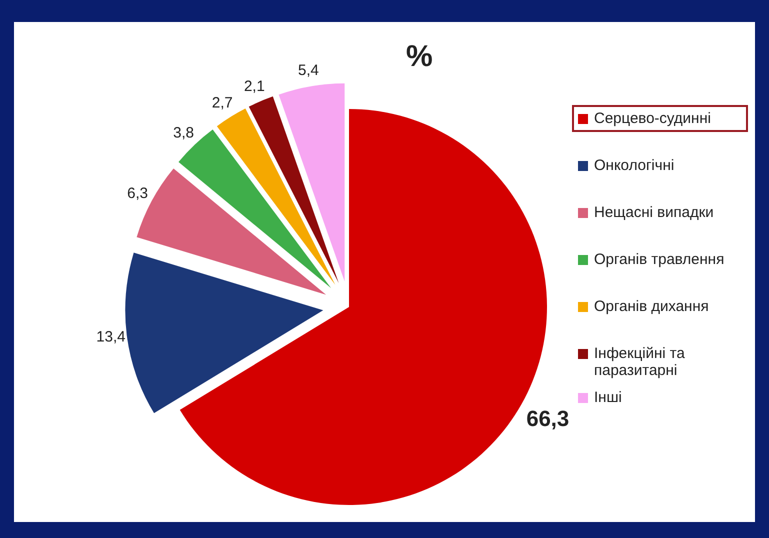 This screenshot has height=538, width=769. Describe the element at coordinates (419, 57) in the screenshot. I see `chart-title: %` at that location.